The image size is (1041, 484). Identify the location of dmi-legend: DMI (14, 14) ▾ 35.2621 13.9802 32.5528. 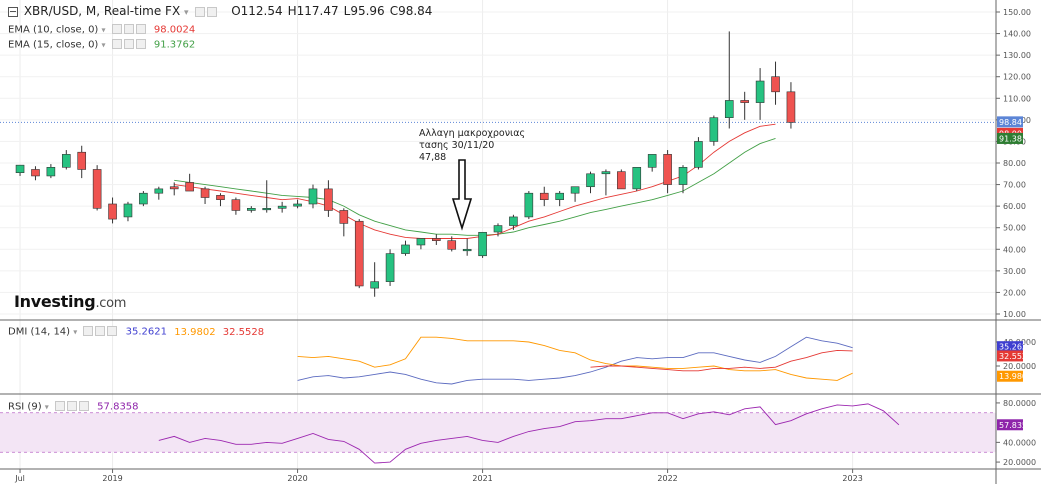
(136, 332).